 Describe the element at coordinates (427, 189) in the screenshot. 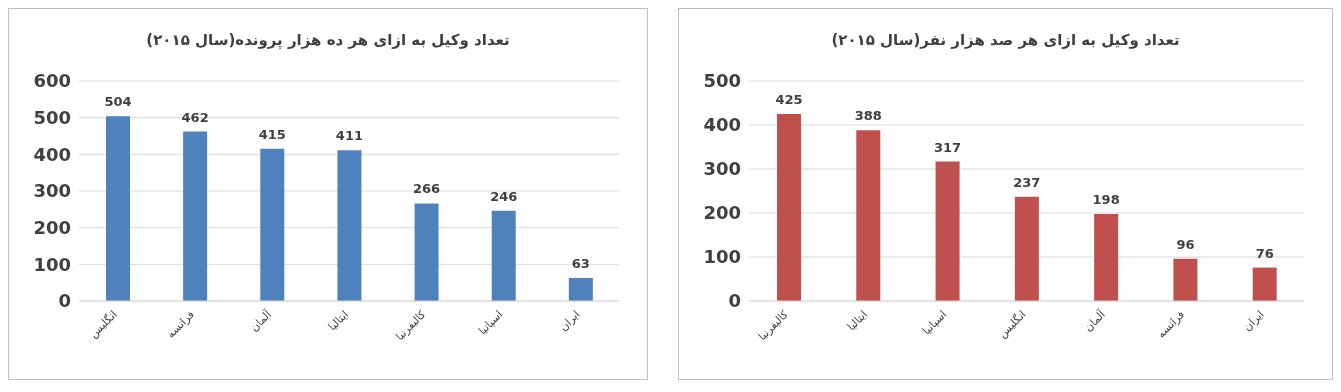

I see `data-label: 266` at that location.